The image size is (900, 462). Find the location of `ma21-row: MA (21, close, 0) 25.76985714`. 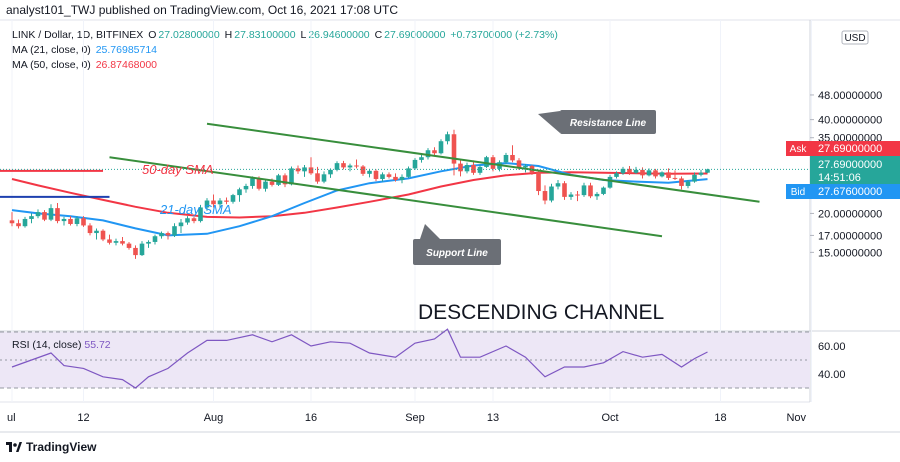

ma21-row: MA (21, close, 0) 25.76985714 is located at coordinates (286, 50).